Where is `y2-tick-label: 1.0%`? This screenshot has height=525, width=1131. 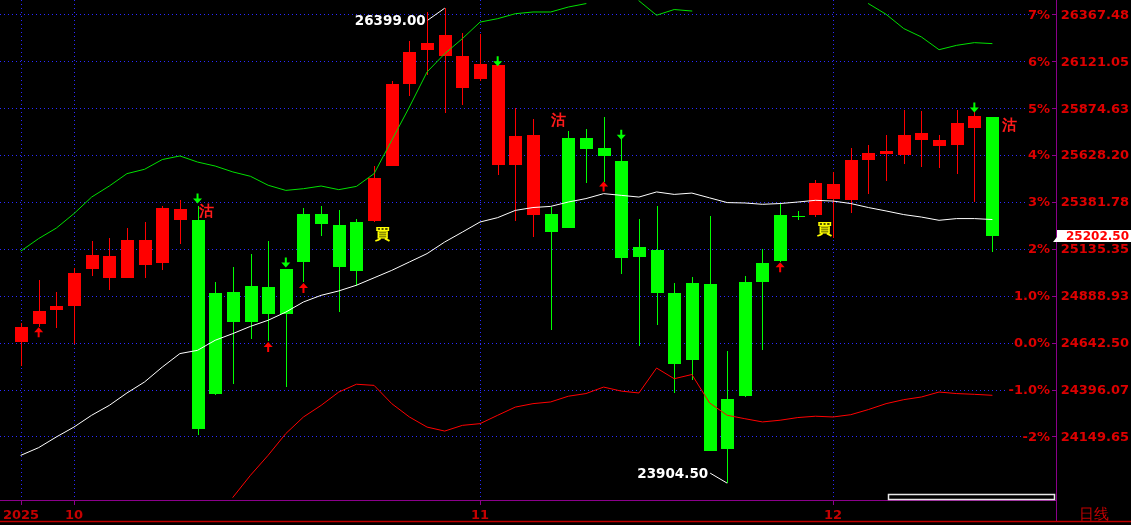
y2-tick-label: 1.0% is located at coordinates (1031, 296).